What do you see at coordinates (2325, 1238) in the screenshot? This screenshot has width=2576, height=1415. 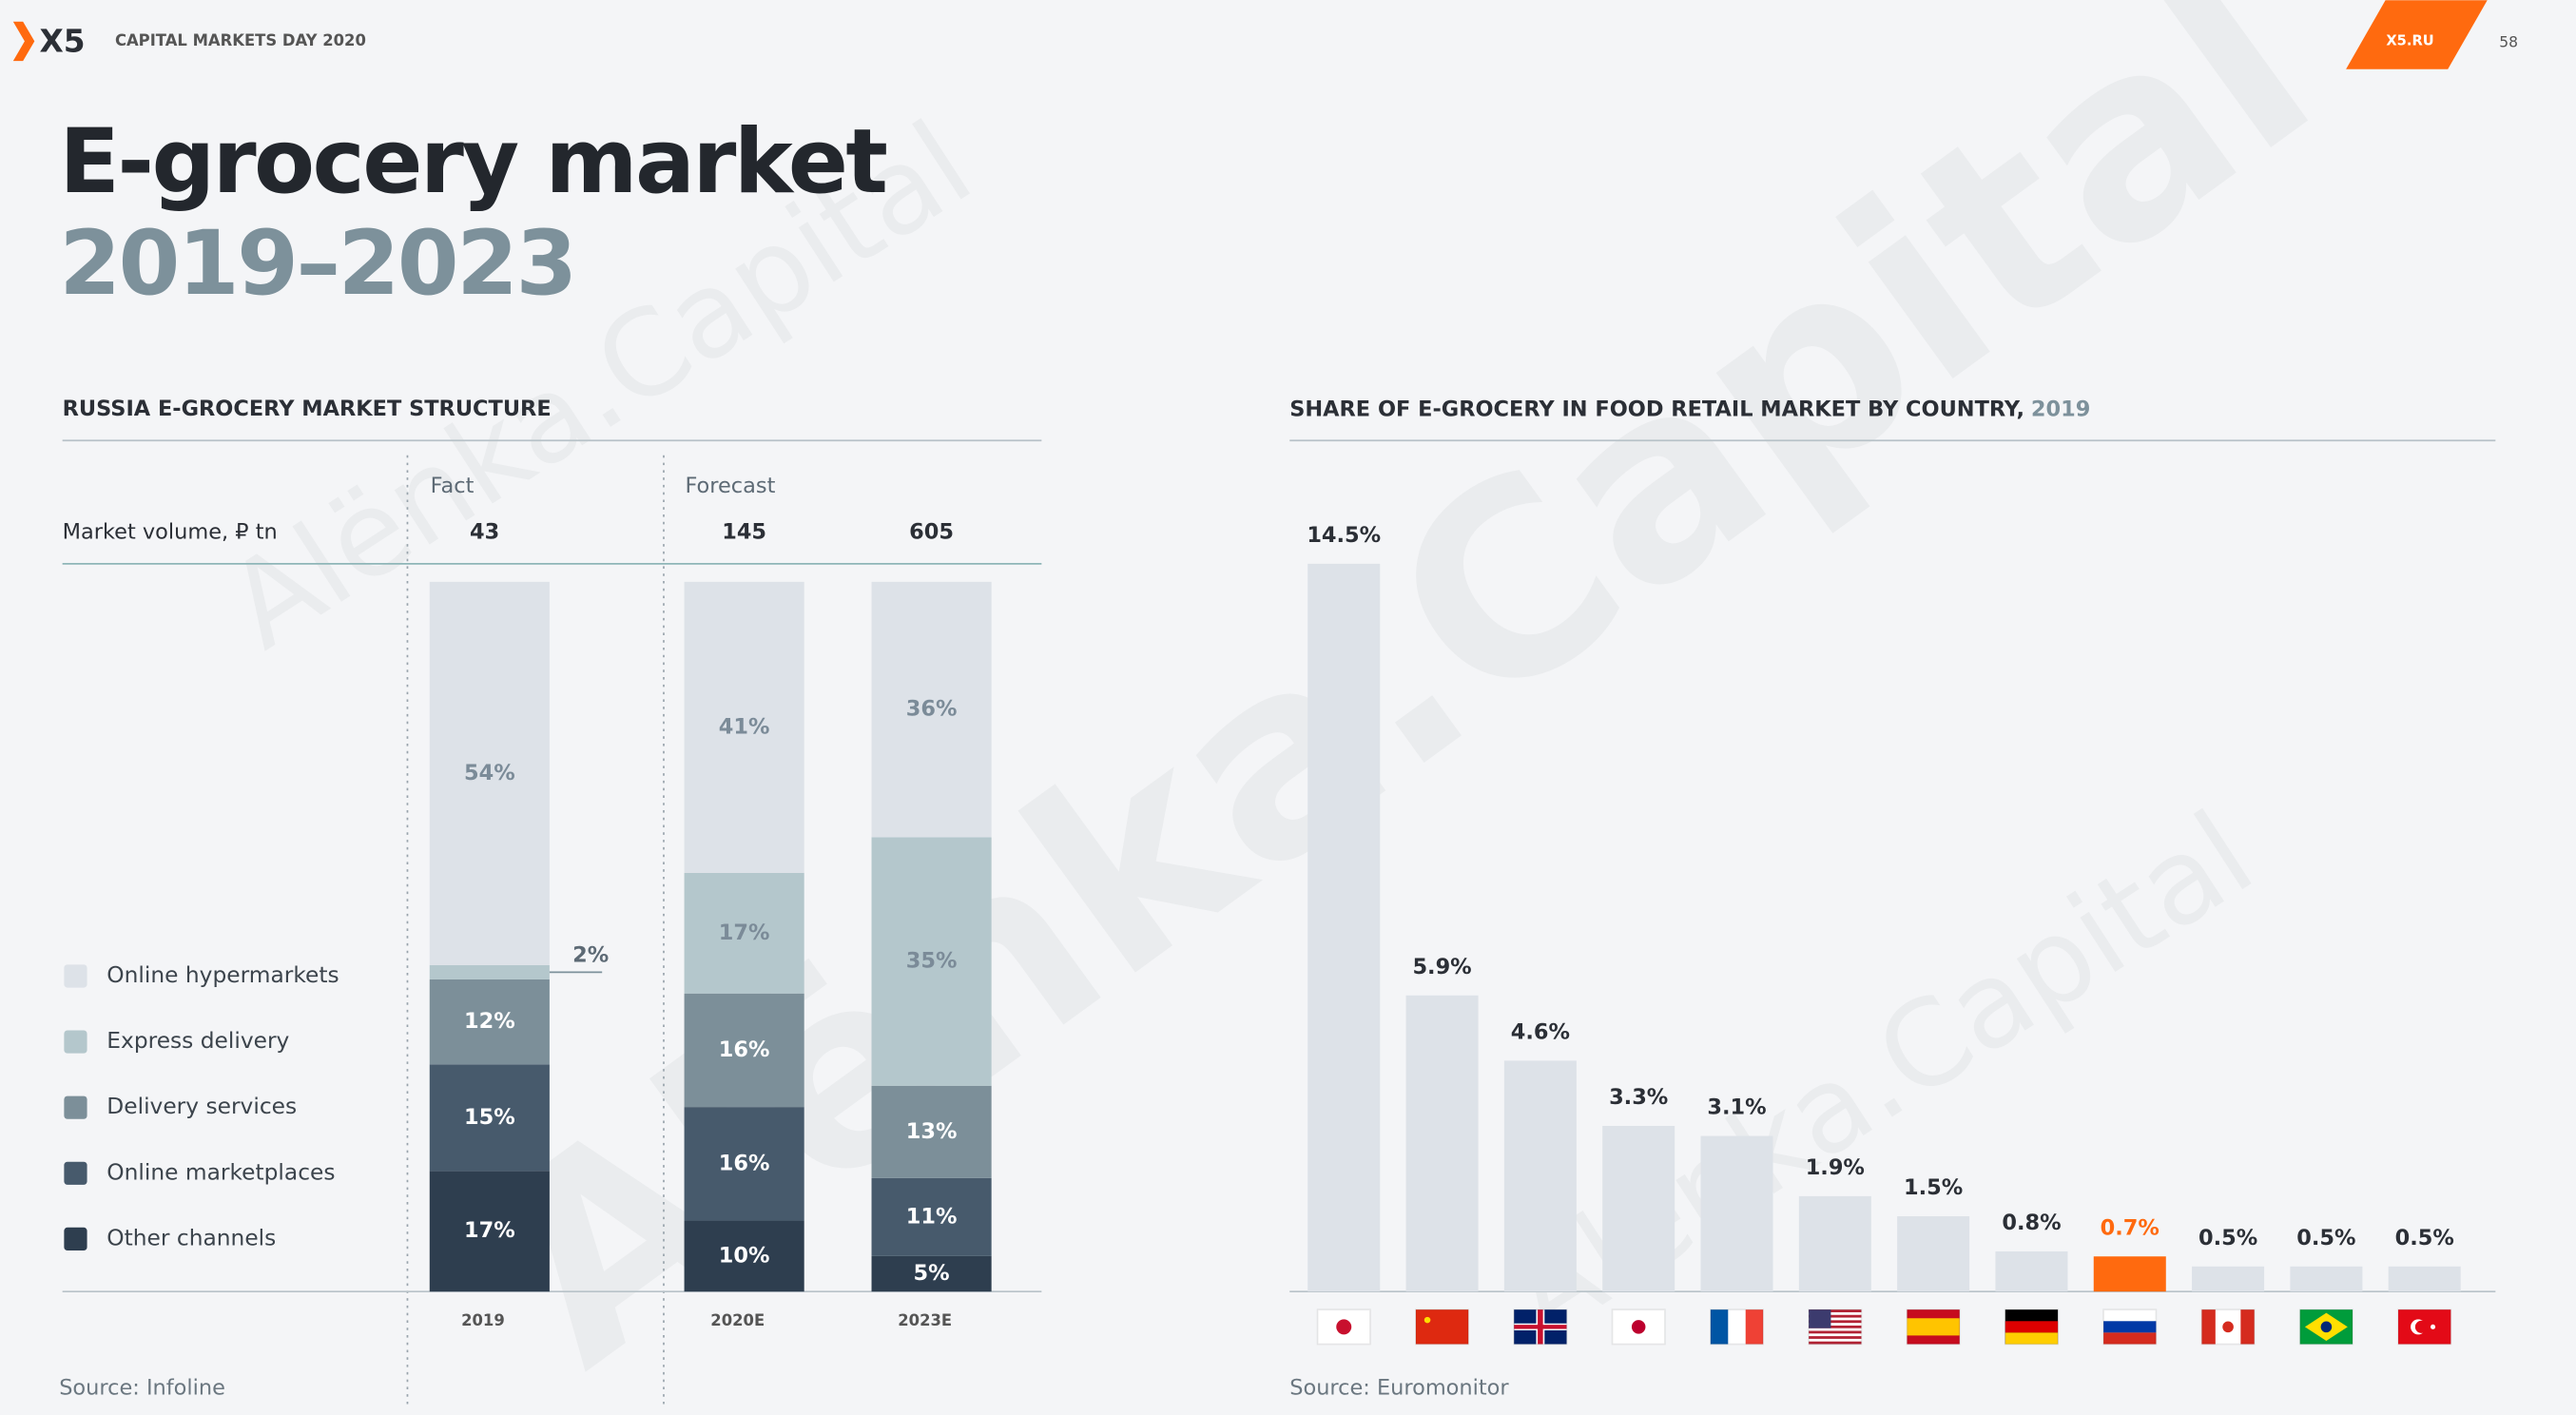 I see `value-label: 0.5%` at bounding box center [2325, 1238].